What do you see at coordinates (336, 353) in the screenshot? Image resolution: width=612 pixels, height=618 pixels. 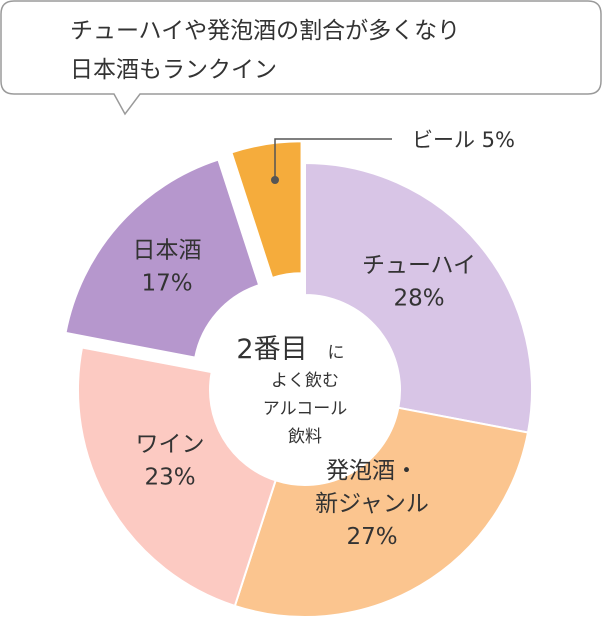 I see `center-label-big-suffix: に` at bounding box center [336, 353].